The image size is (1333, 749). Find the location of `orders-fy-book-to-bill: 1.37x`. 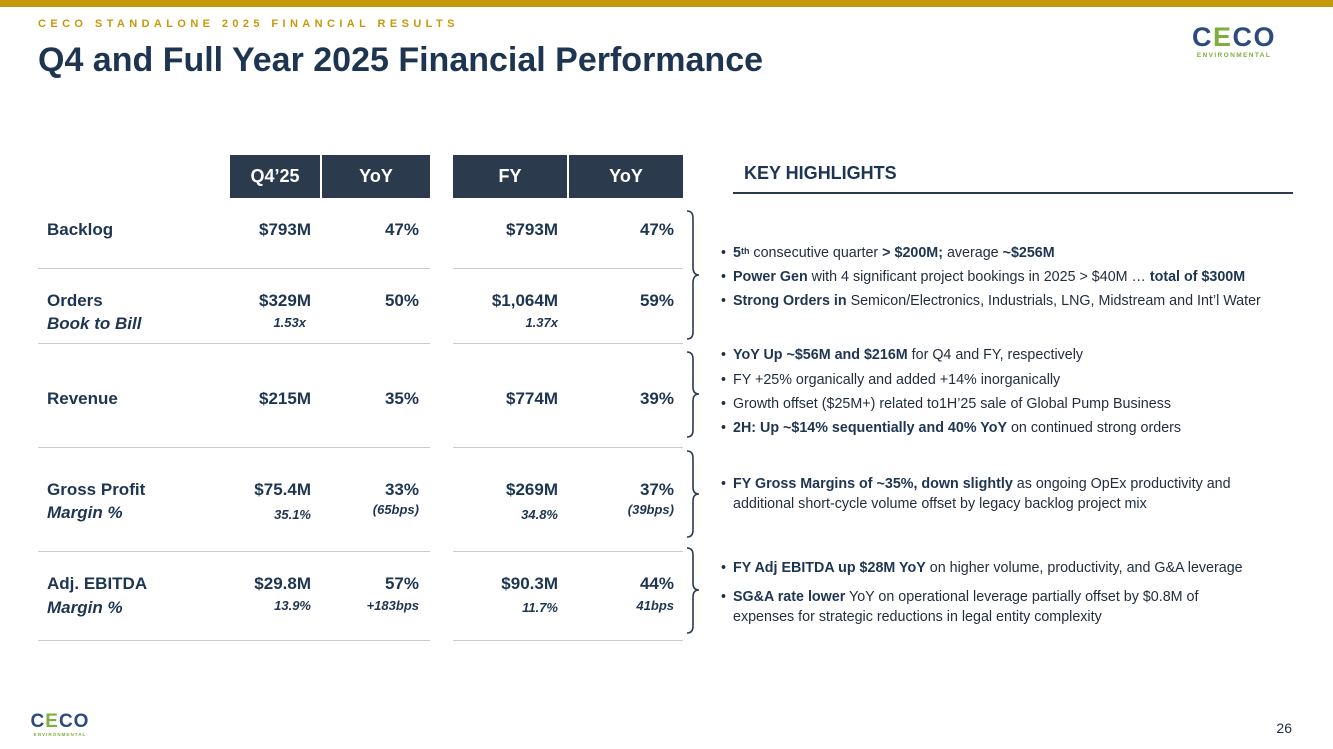

orders-fy-book-to-bill: 1.37x is located at coordinates (541, 322).